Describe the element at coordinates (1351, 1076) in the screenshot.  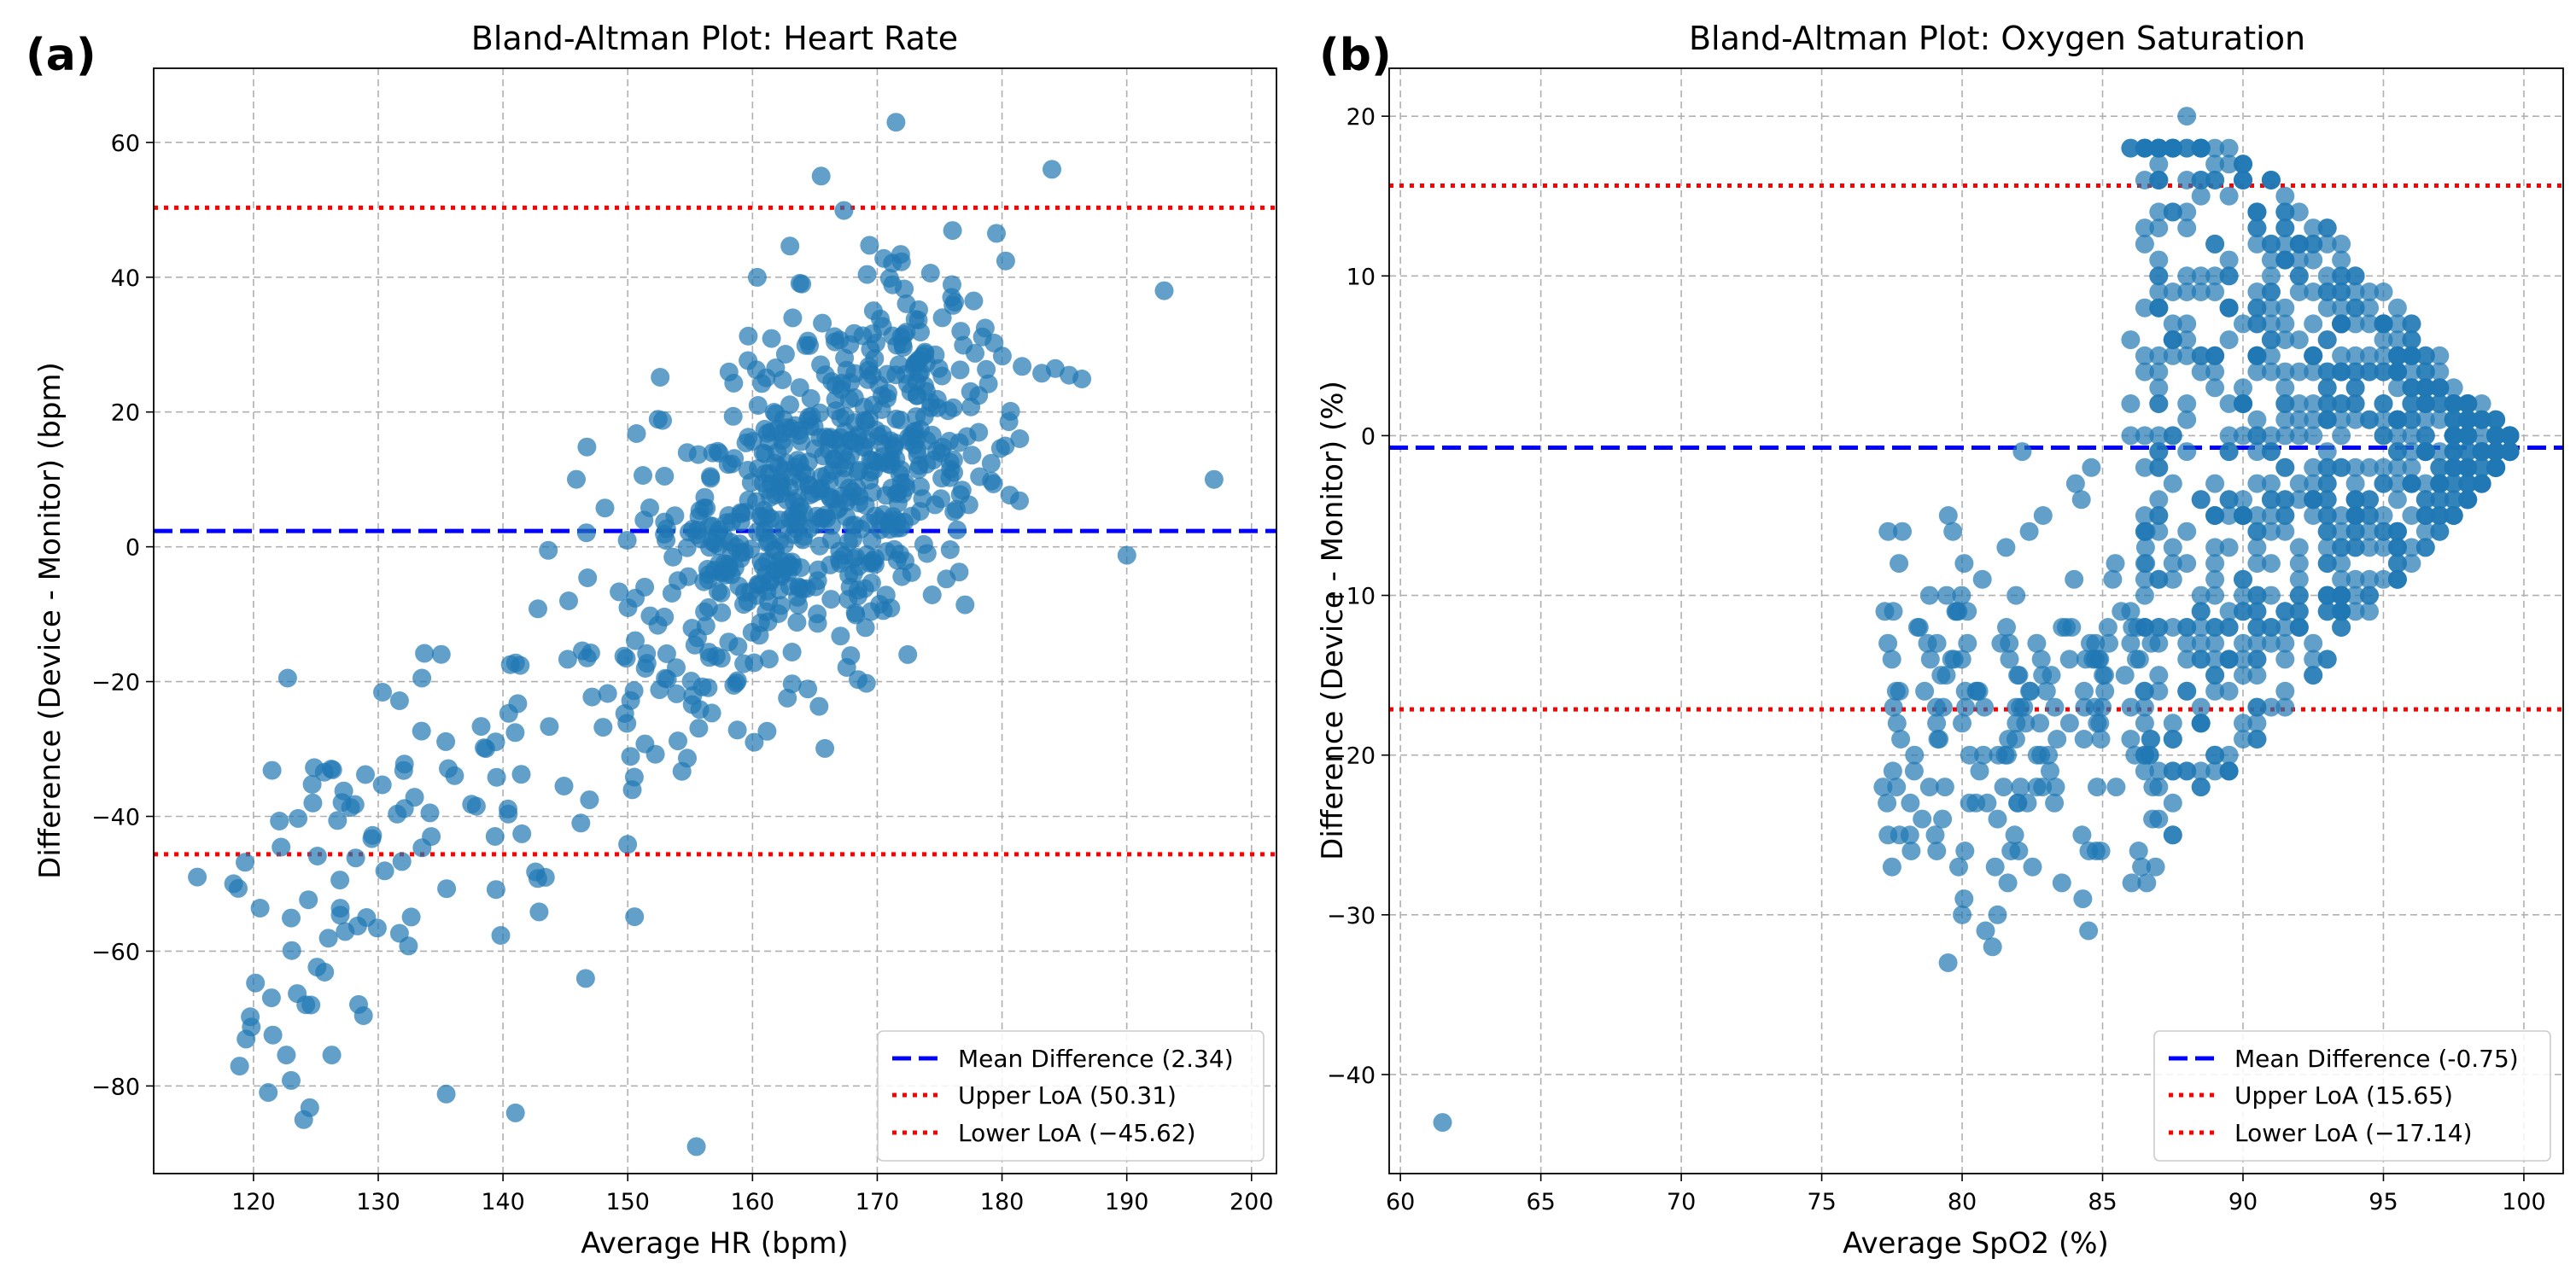
I see `y-tick-label: −40` at that location.